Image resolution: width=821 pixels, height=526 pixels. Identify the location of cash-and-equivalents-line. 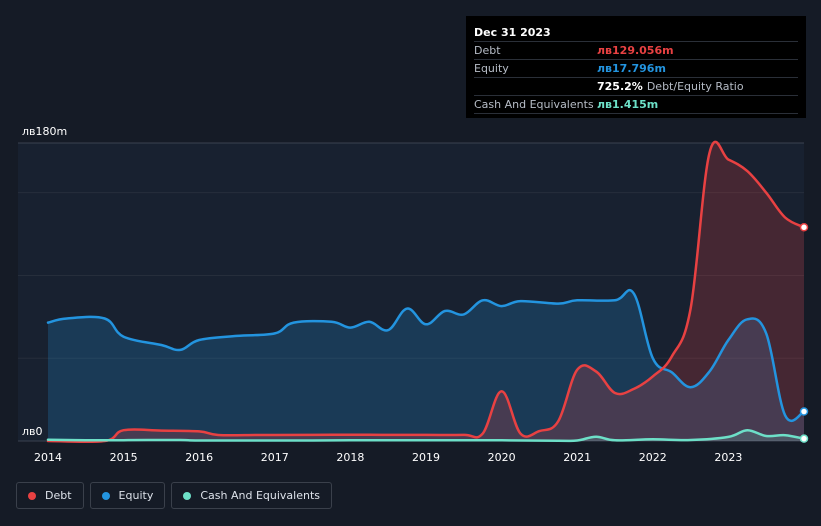
(426, 435).